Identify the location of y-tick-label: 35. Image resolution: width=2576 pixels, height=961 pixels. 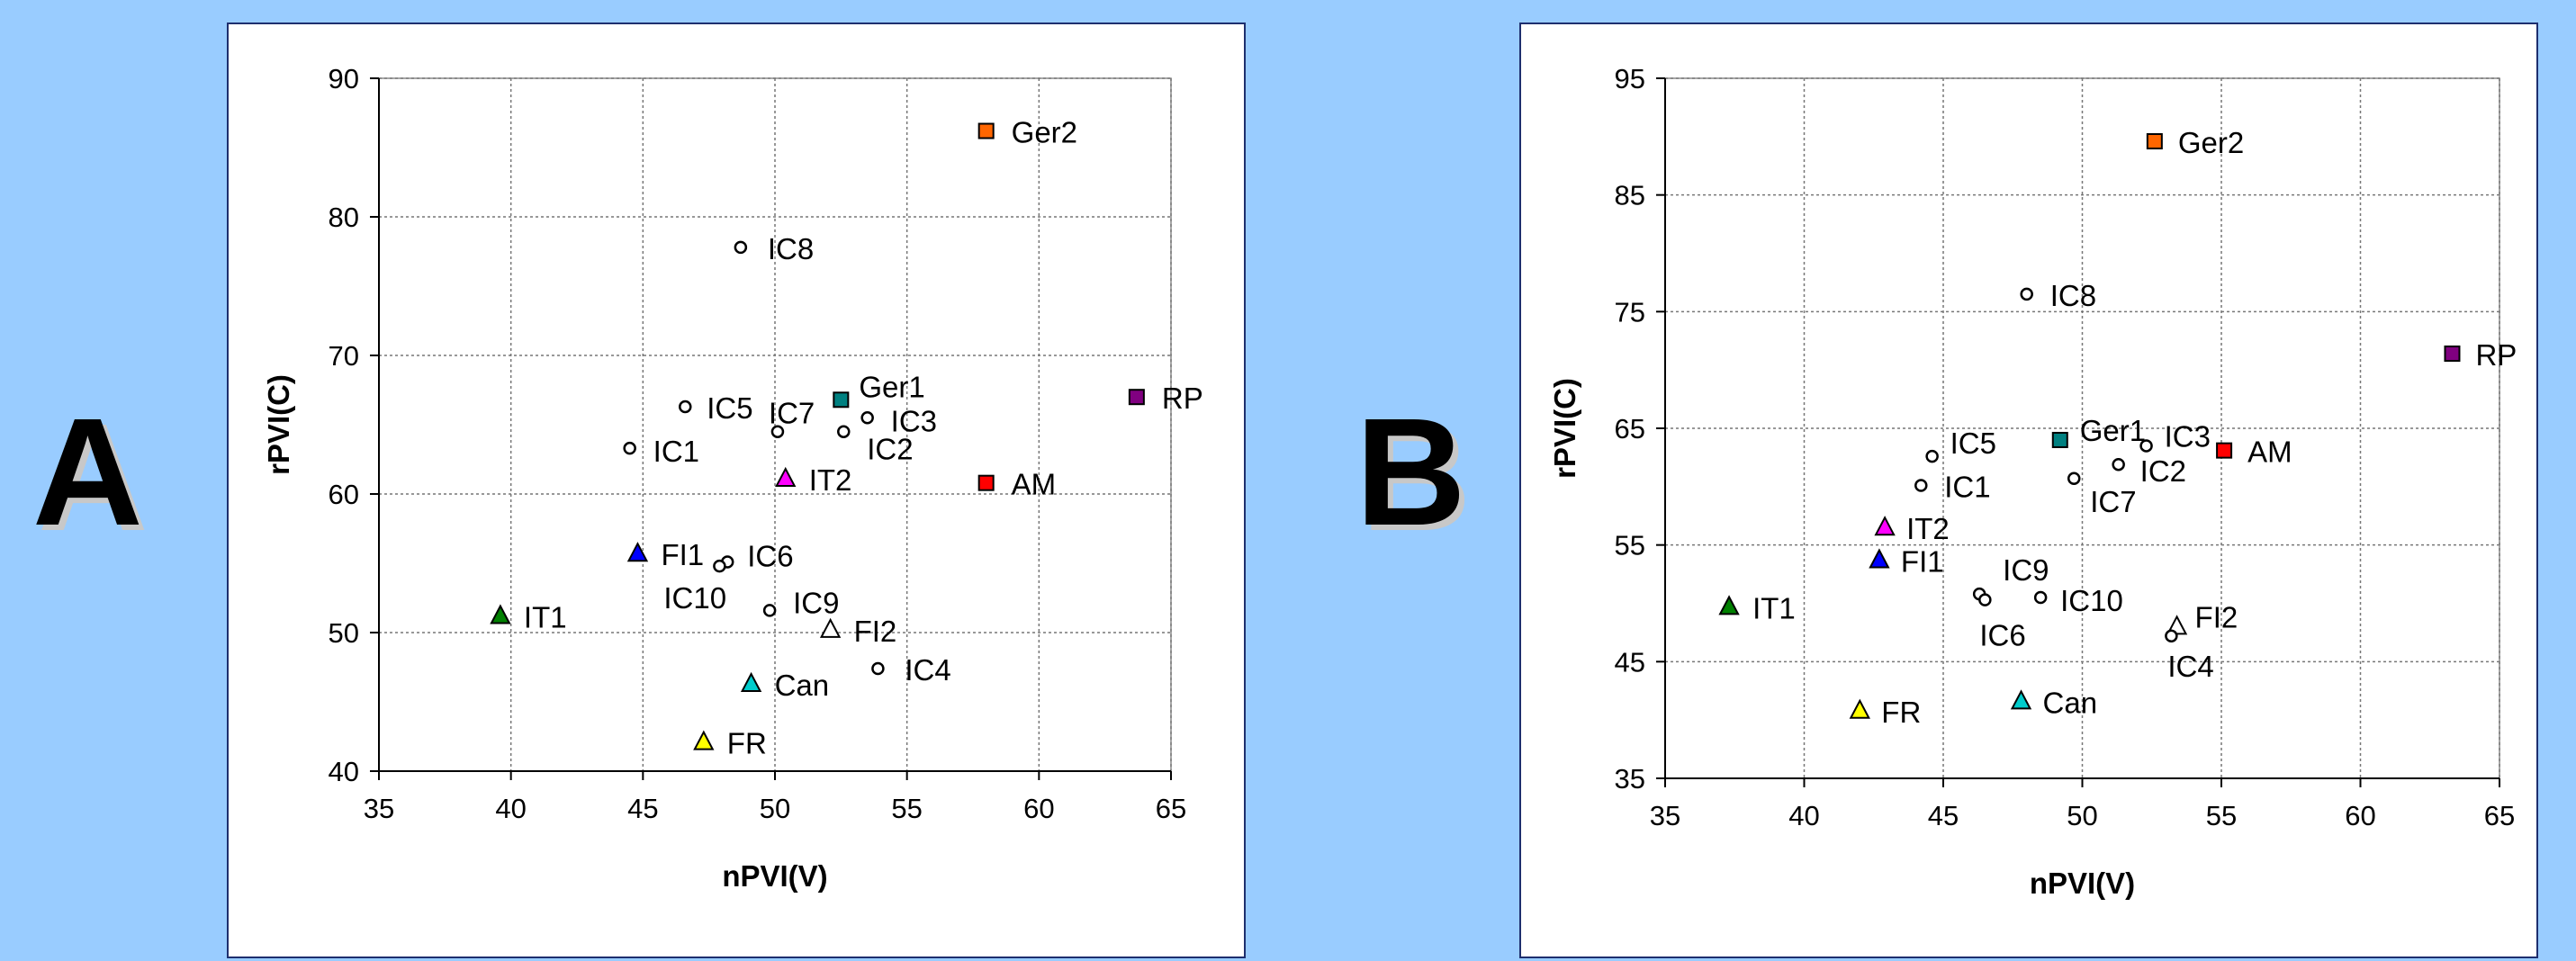
(1630, 779).